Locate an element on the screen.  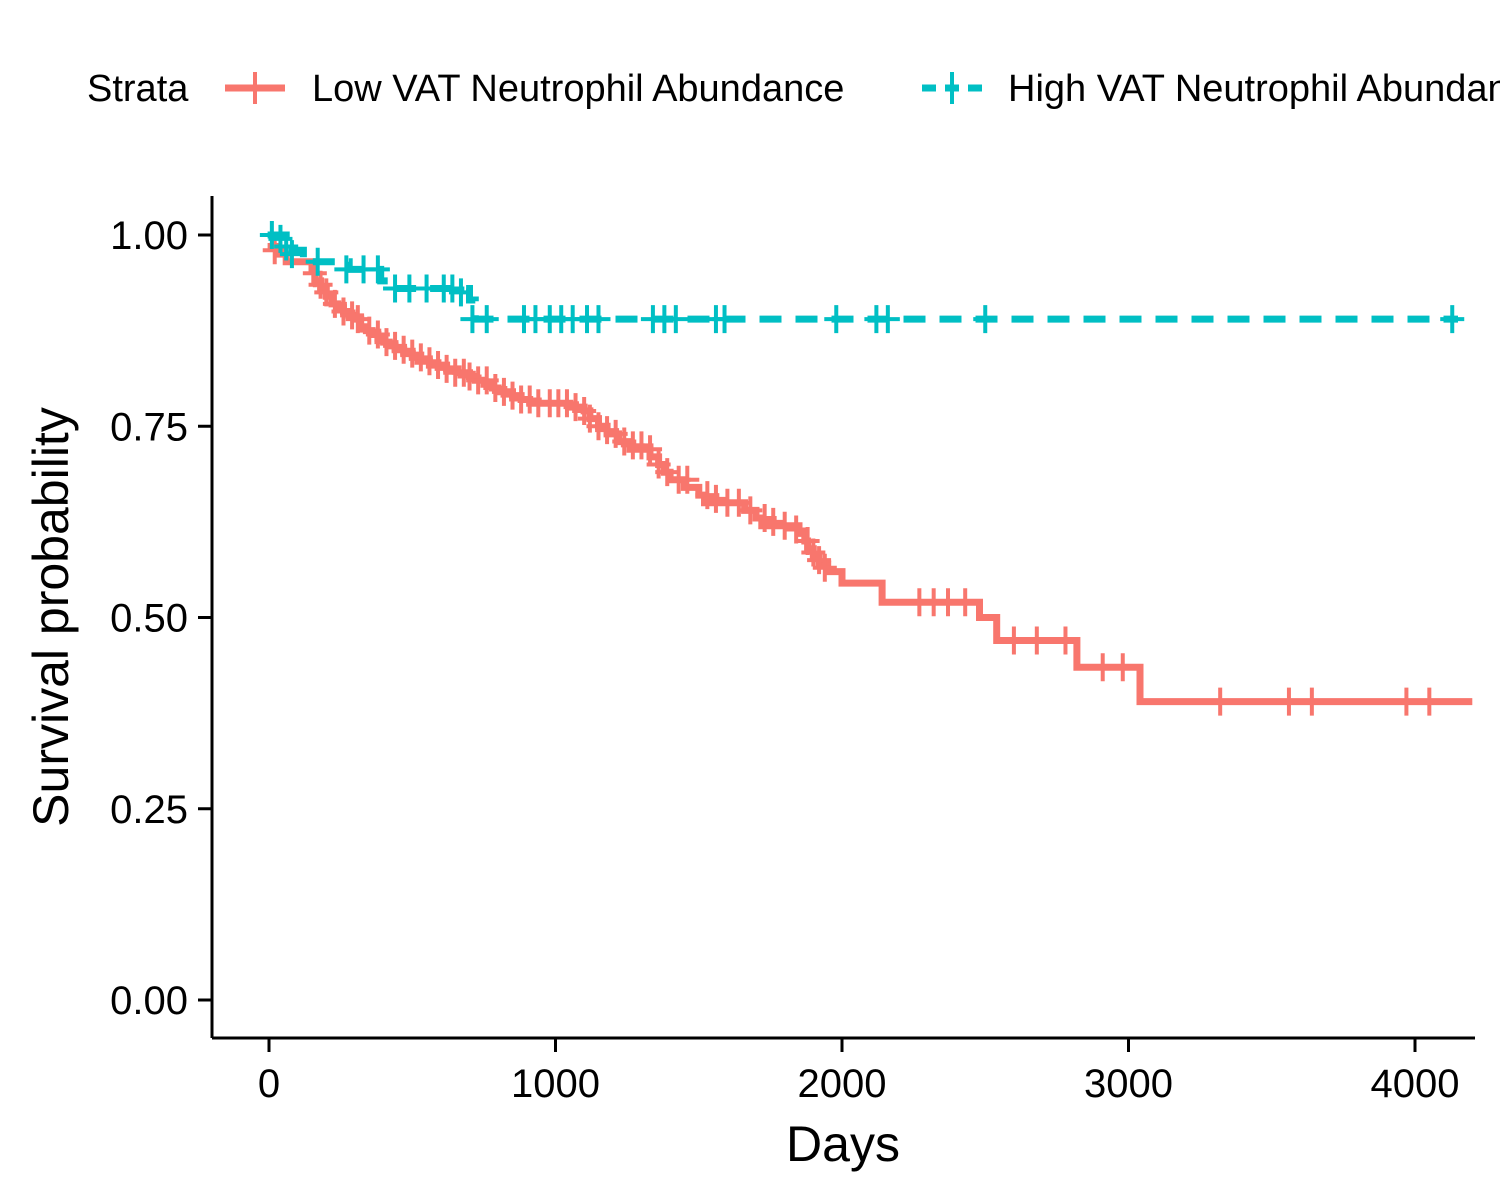
y-ticks: 0.00 0.25 0.50 0.75 1.00 is located at coordinates (161, 618).